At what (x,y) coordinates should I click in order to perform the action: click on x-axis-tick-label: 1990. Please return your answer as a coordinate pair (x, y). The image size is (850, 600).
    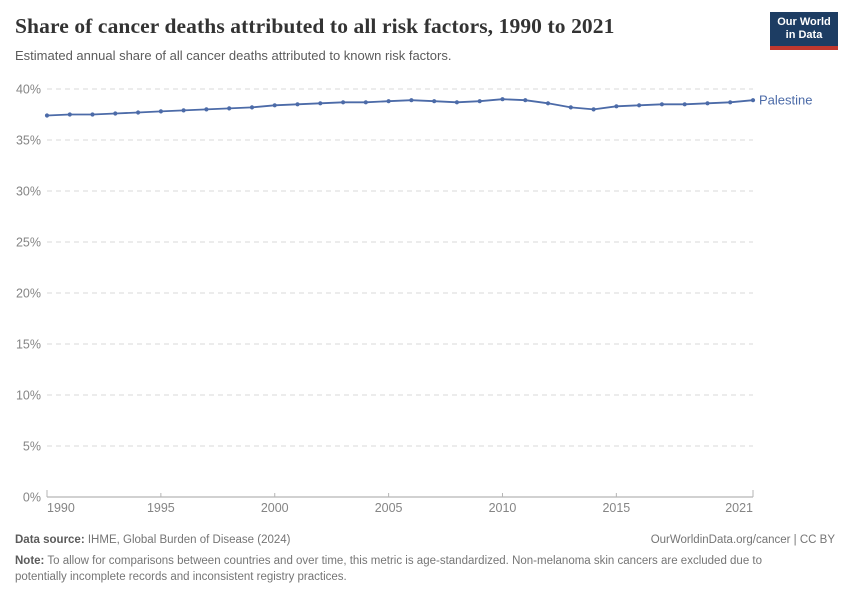
    Looking at the image, I should click on (61, 508).